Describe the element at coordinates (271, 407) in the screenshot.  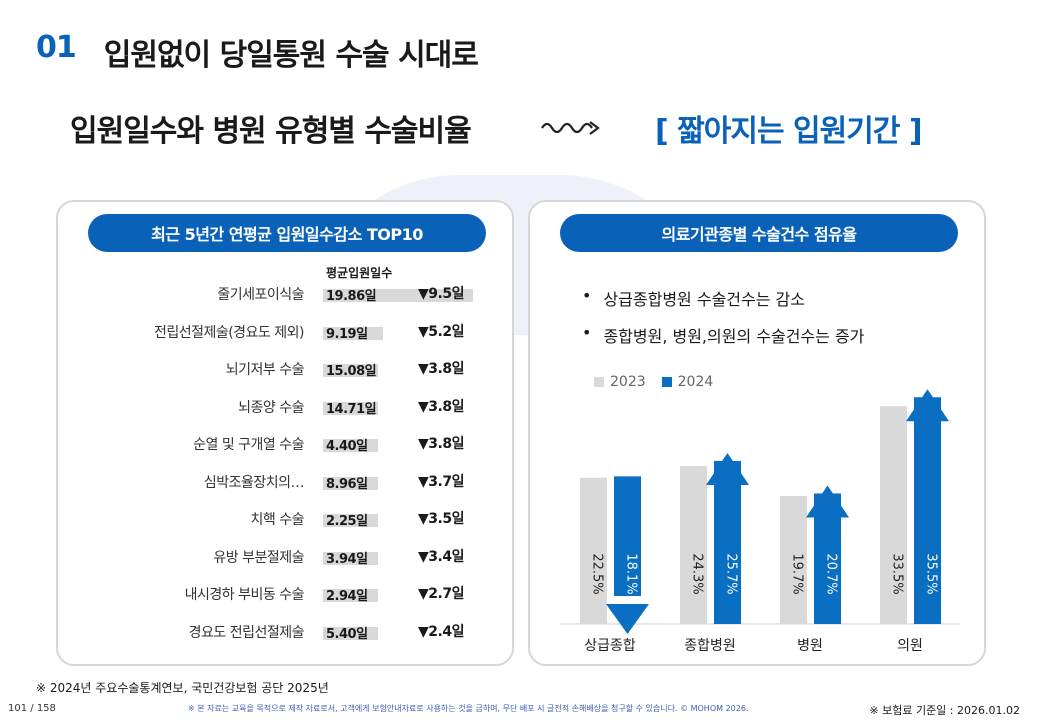
I see `ranking-label: 뇌종양 수술` at that location.